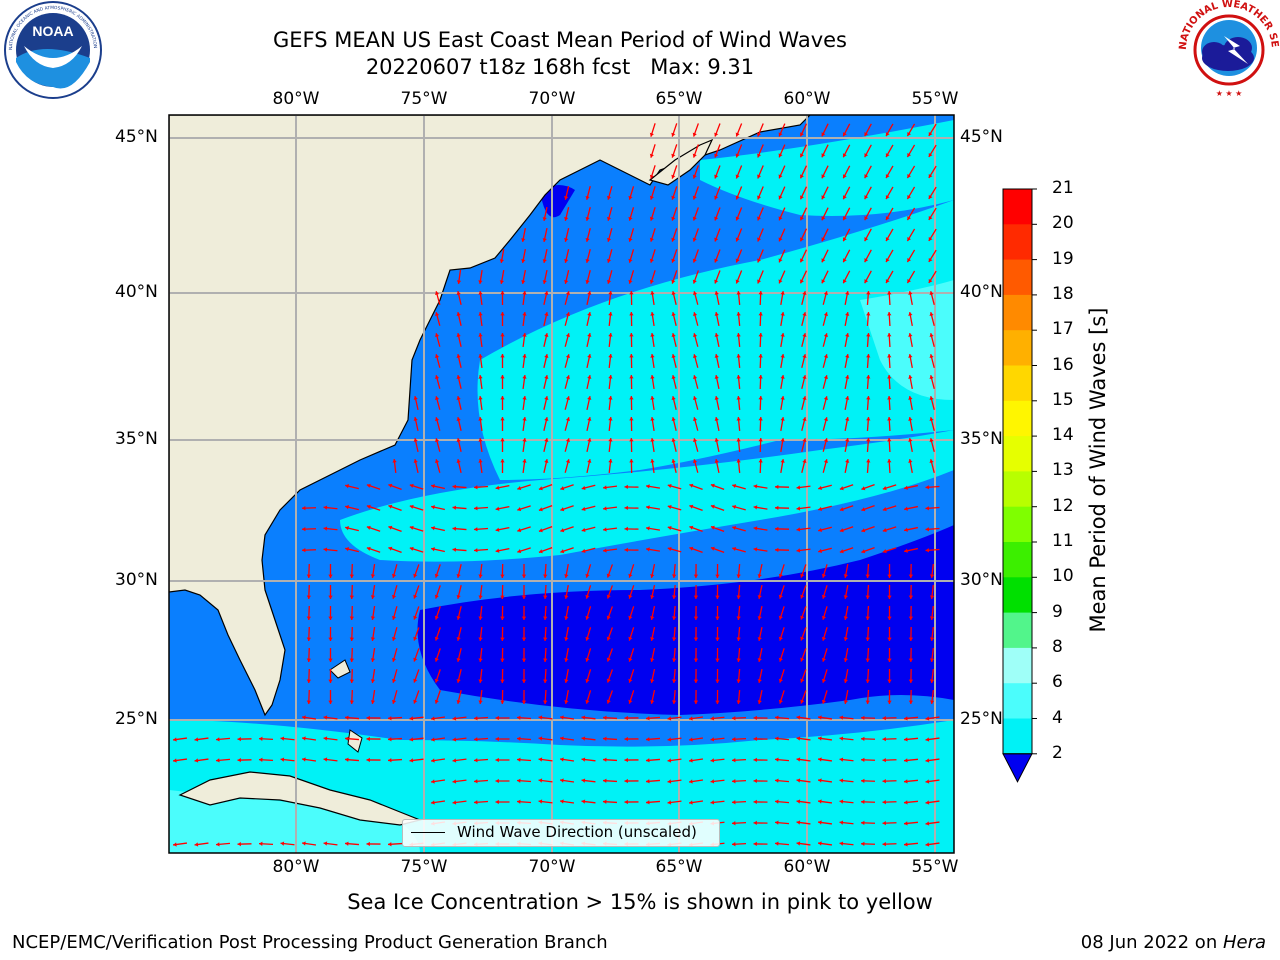 The width and height of the screenshot is (1280, 960). What do you see at coordinates (1017, 418) in the screenshot?
I see `colorbar-segment` at bounding box center [1017, 418].